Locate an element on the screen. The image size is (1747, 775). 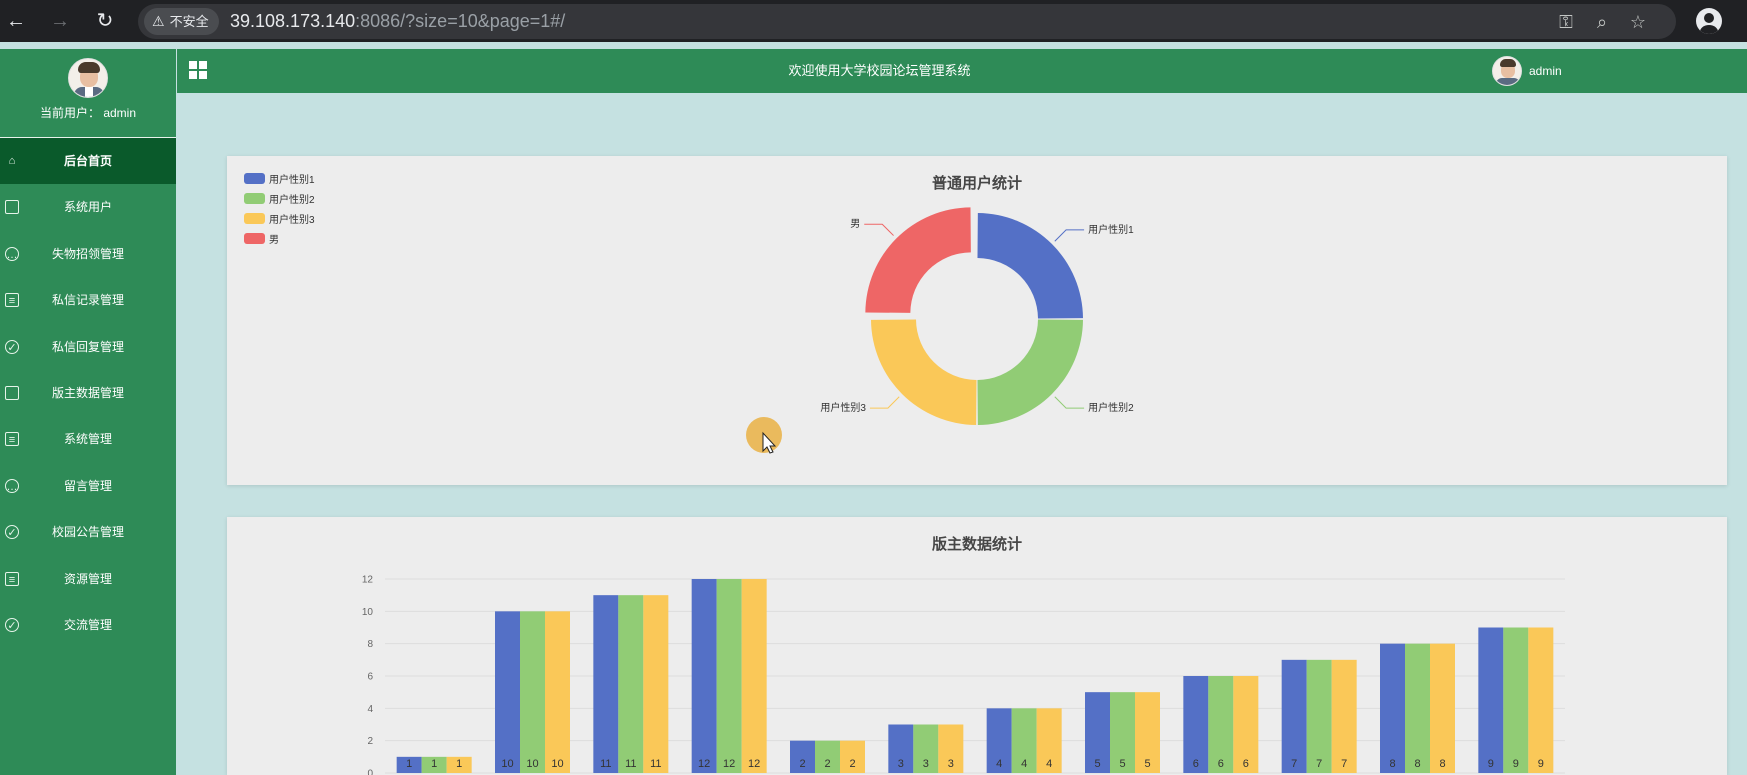
sidebar-item-label: 私信回复管理 is located at coordinates (87, 346).